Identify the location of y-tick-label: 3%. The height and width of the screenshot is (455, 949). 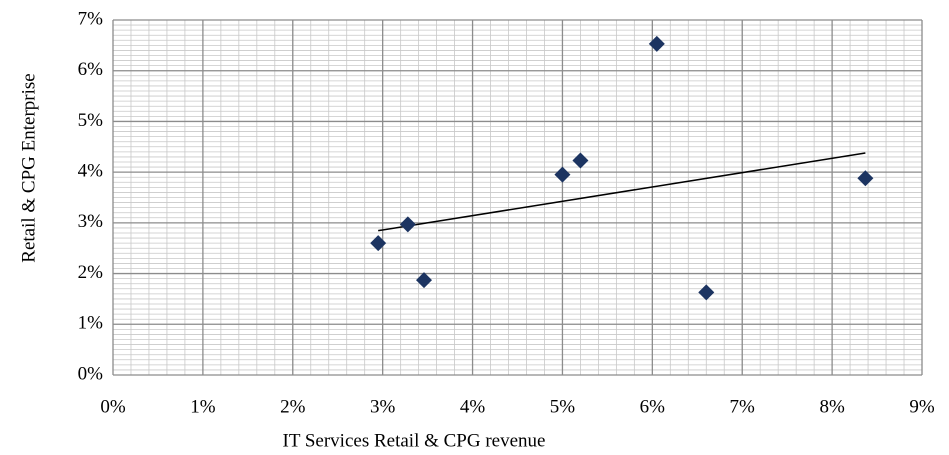
(91, 221).